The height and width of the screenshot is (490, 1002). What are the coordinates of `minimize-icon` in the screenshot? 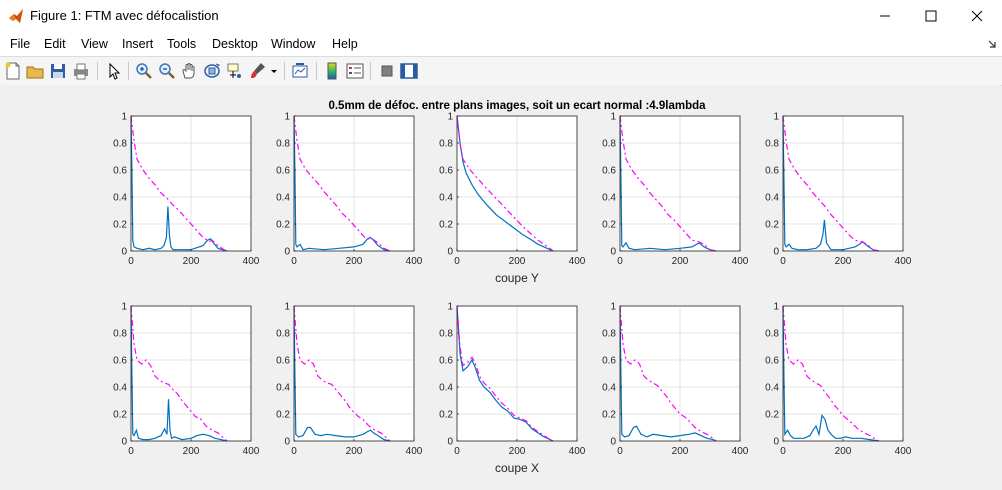 It's located at (885, 16).